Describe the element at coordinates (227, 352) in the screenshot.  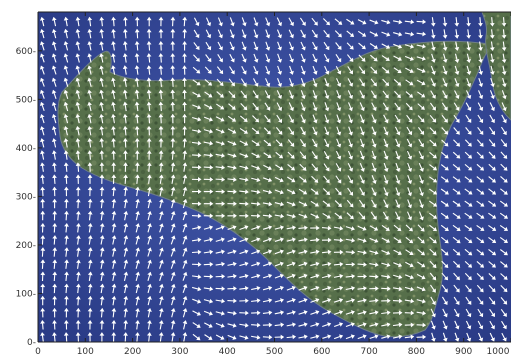
I see `x-tick-label: 400` at that location.